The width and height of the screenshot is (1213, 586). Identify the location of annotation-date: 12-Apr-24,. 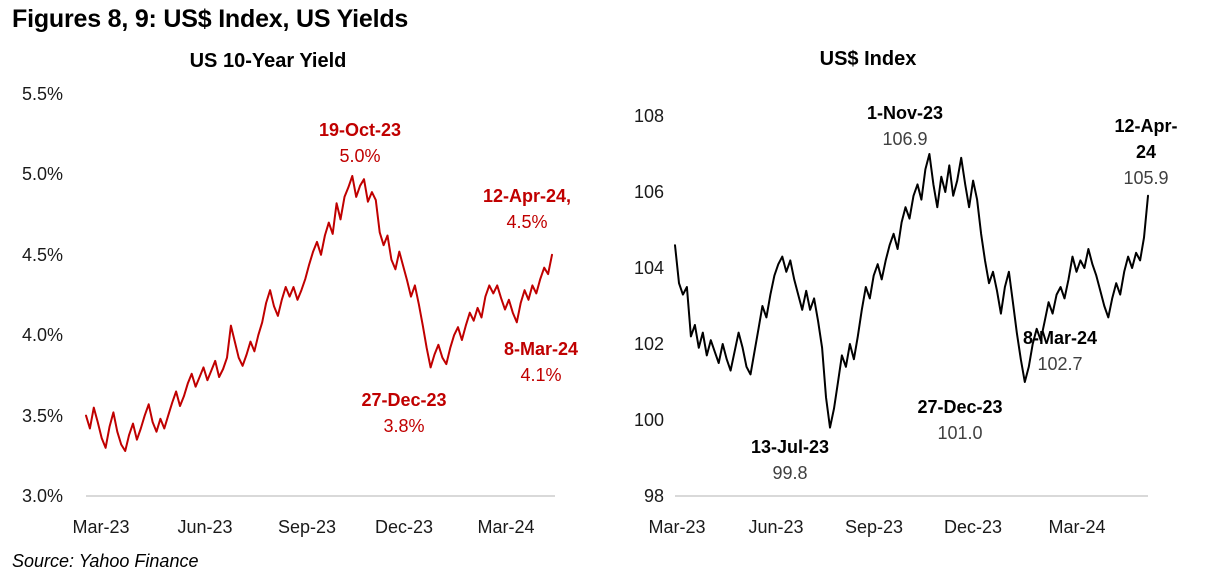
(527, 196).